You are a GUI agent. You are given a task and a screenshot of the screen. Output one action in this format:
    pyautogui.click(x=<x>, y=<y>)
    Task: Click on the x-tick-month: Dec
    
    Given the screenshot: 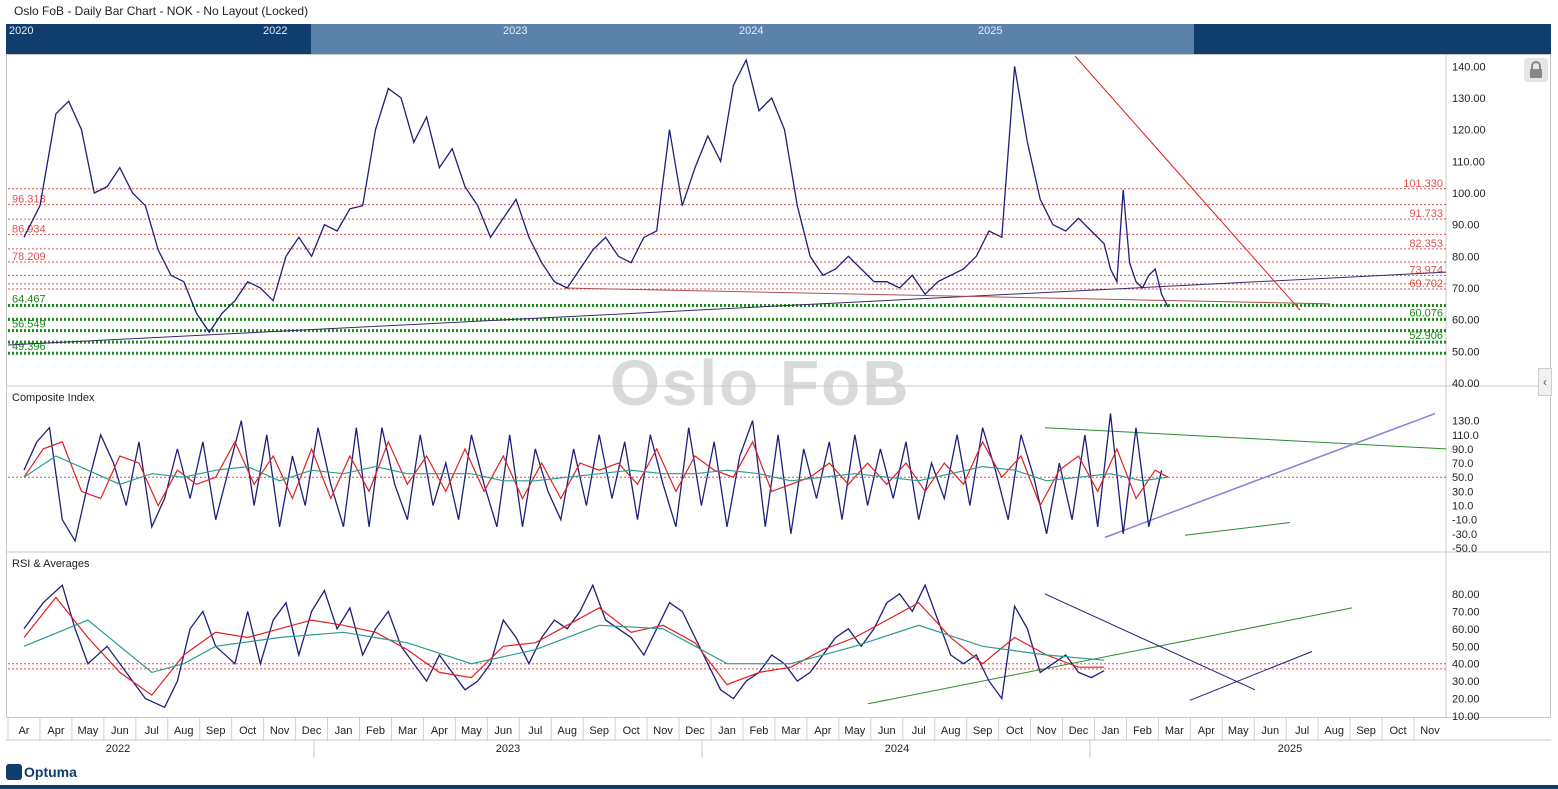 What is the action you would take?
    pyautogui.click(x=695, y=731)
    